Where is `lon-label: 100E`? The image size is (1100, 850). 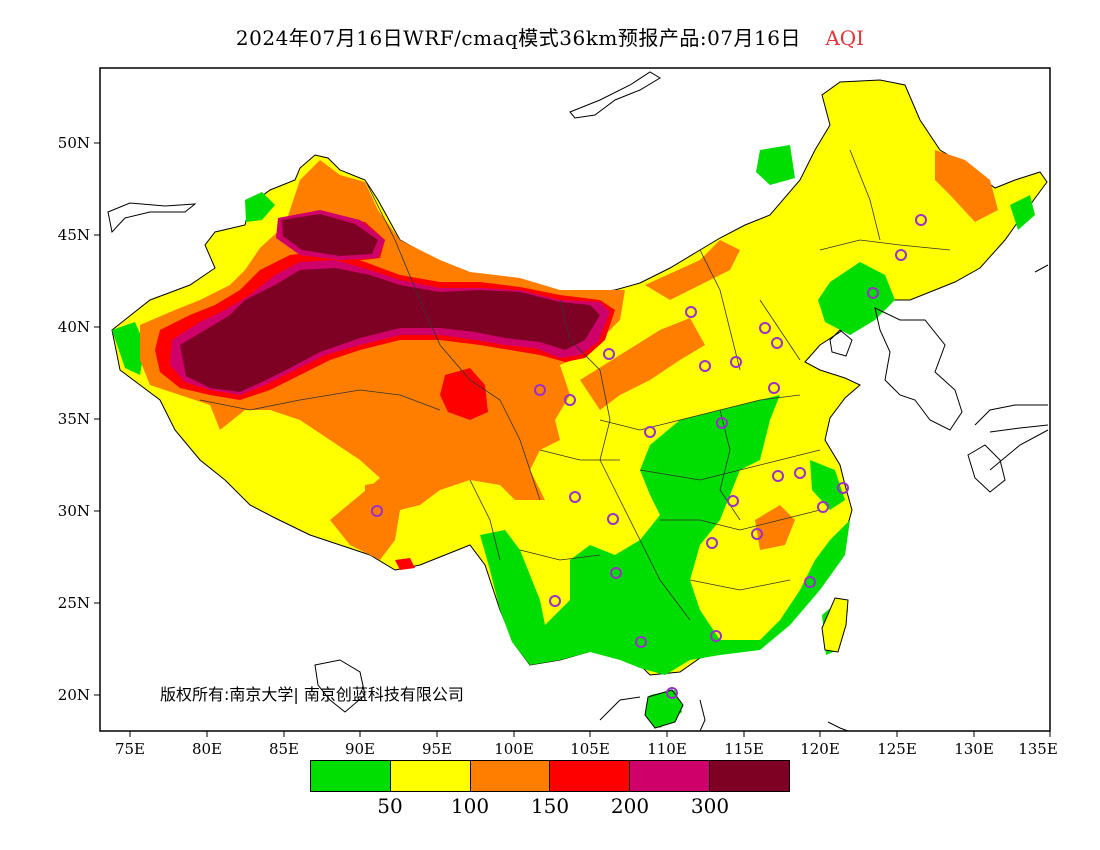
lon-label: 100E is located at coordinates (514, 749).